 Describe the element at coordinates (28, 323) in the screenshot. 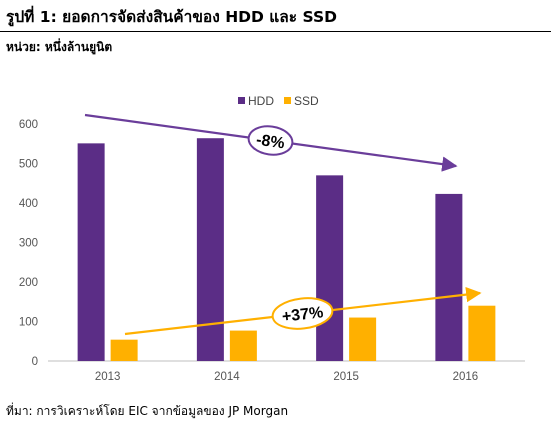

I see `y-tick-label: 100` at that location.